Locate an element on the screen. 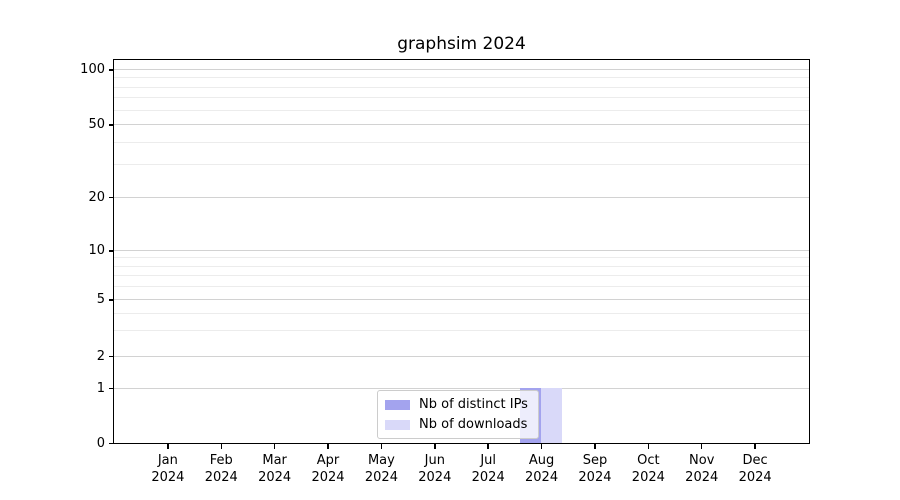 Image resolution: width=900 pixels, height=500 pixels. y-tick-label-100: 100 is located at coordinates (92, 69).